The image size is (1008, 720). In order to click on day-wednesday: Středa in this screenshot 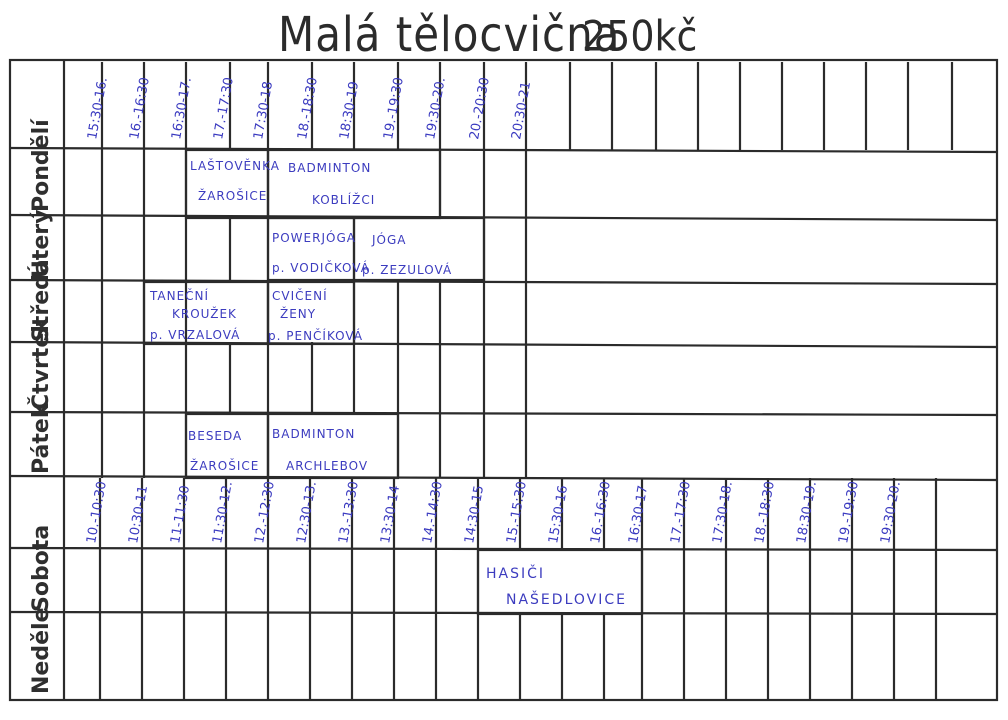, I will do `click(41, 300)`.